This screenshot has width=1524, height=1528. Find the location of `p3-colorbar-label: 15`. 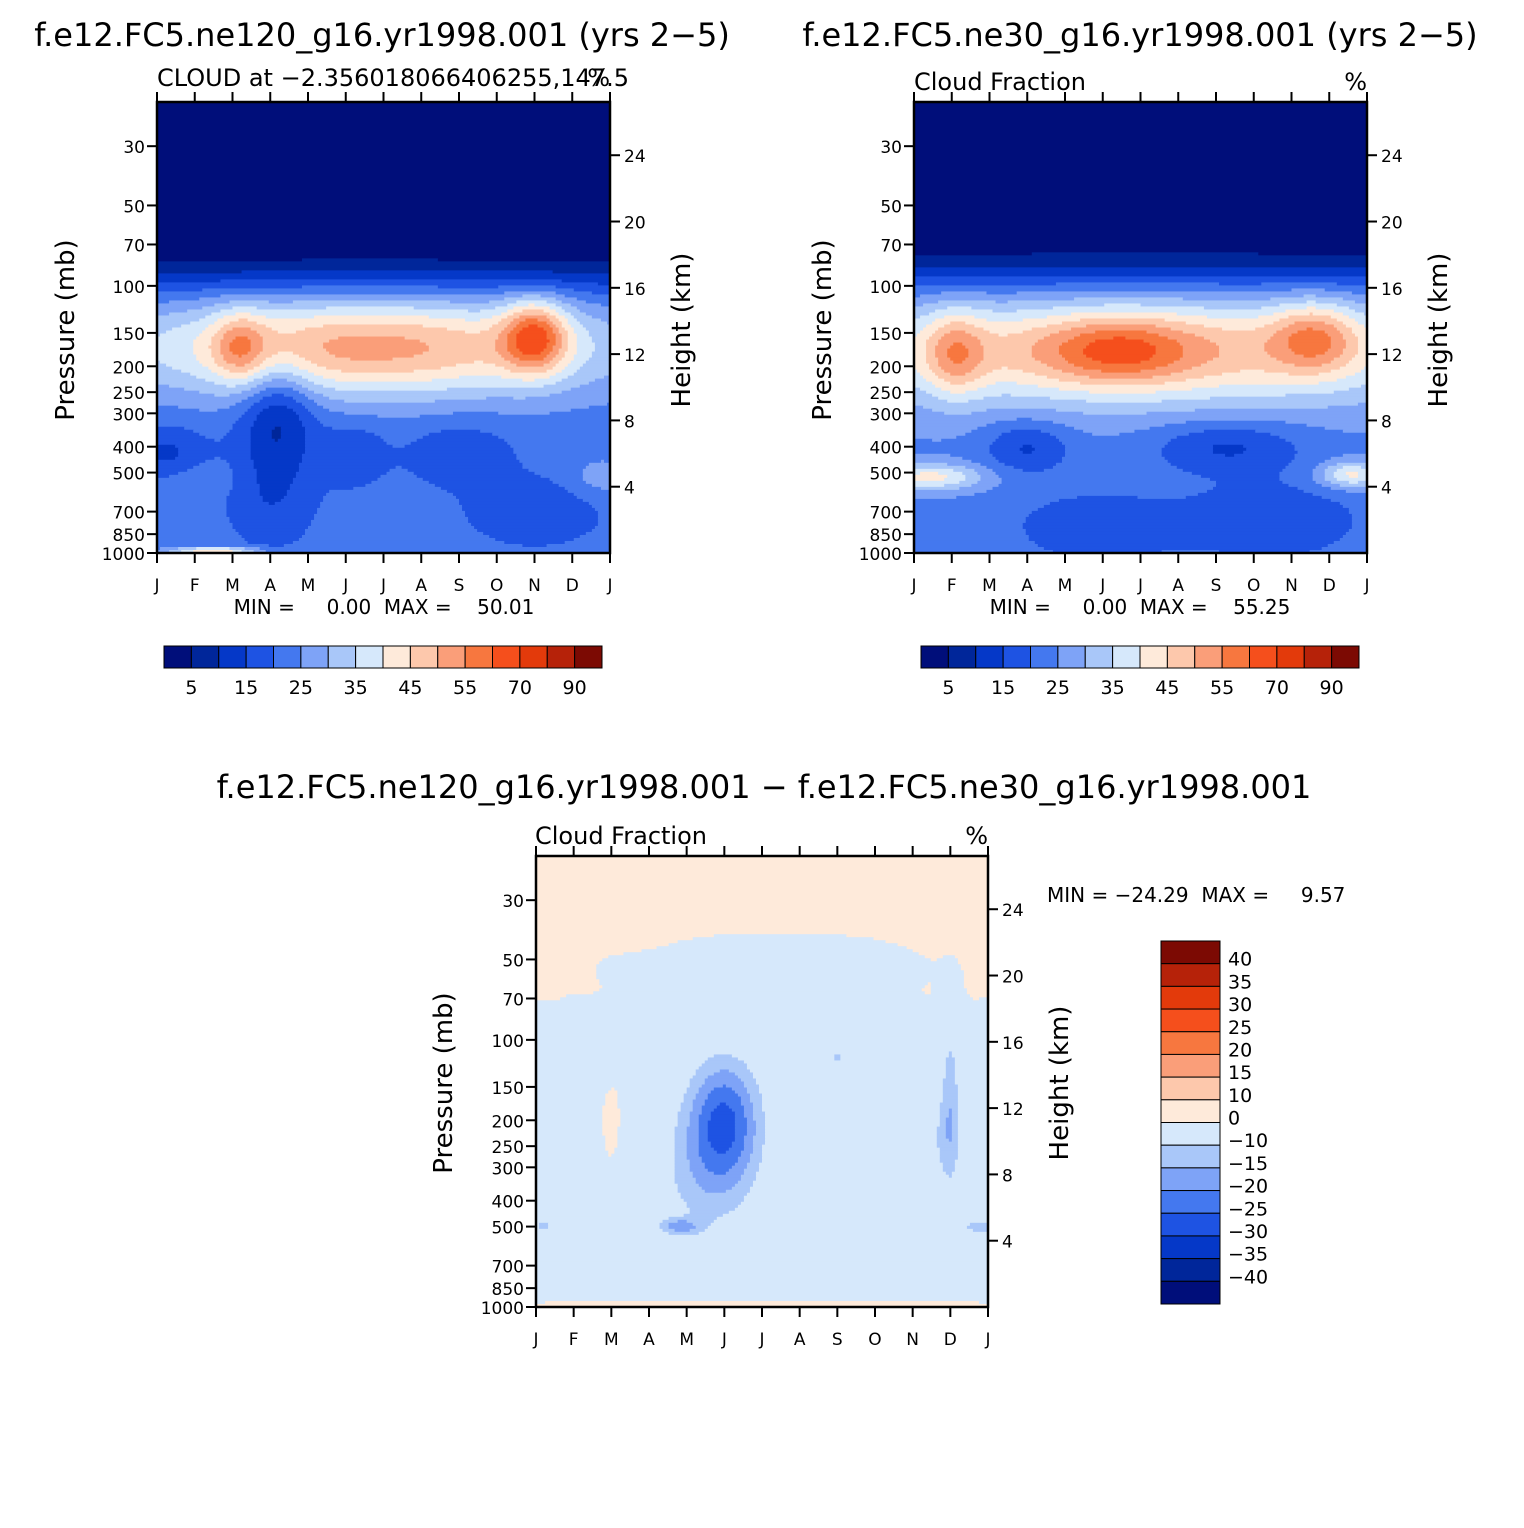

p3-colorbar-label: 15 is located at coordinates (1240, 1073).